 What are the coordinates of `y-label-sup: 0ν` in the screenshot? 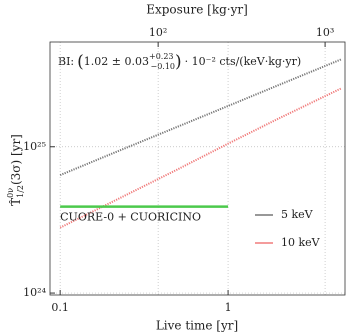 It's located at (10, 193).